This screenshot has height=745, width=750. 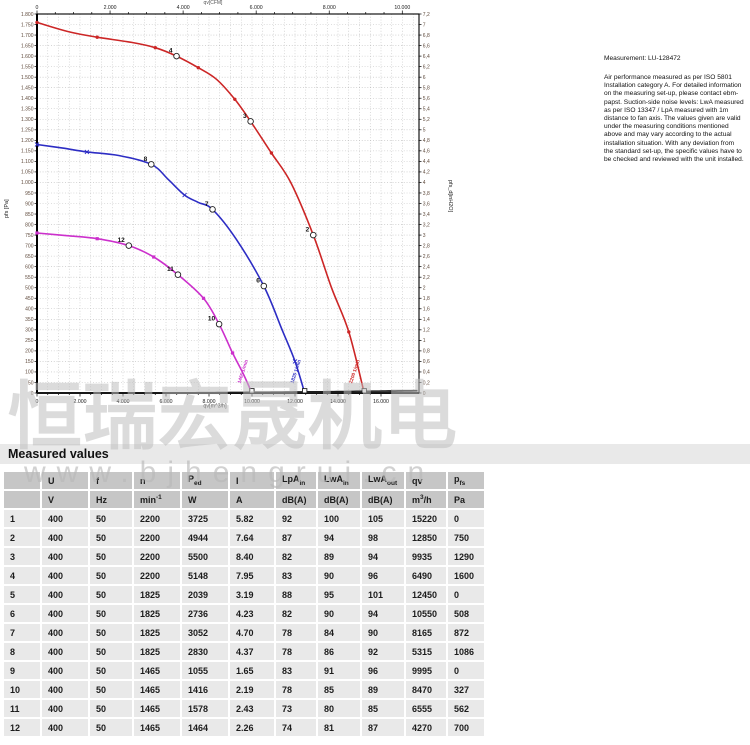 I want to click on svg-text: 16.000, so click(x=381, y=402).